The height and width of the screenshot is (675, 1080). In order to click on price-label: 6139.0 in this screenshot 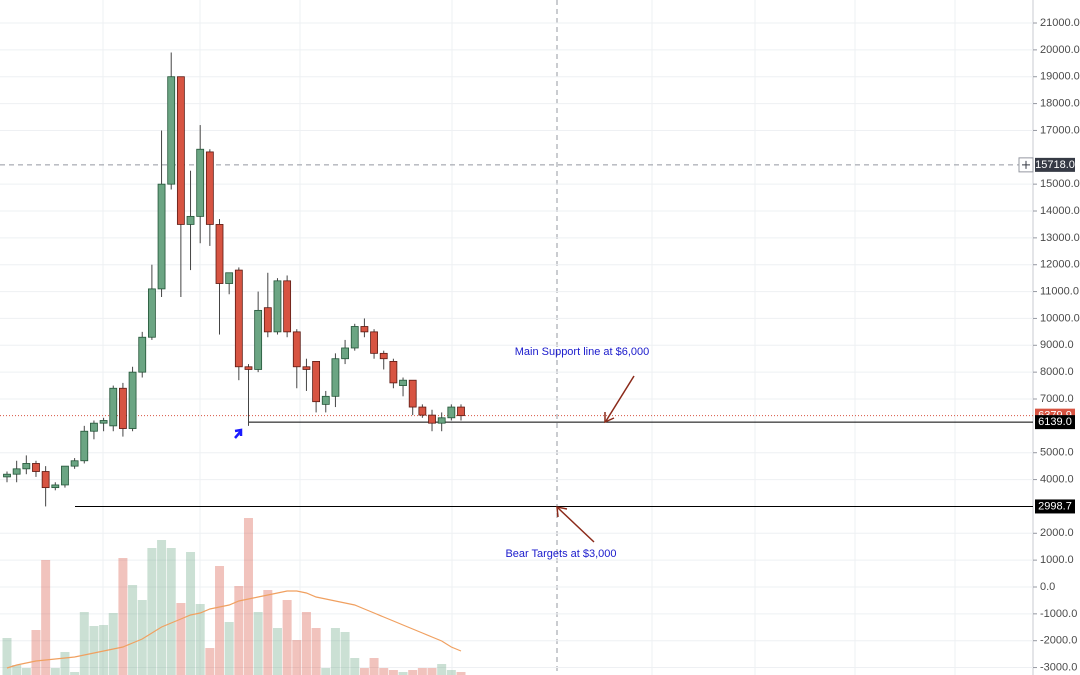, I will do `click(1055, 422)`.